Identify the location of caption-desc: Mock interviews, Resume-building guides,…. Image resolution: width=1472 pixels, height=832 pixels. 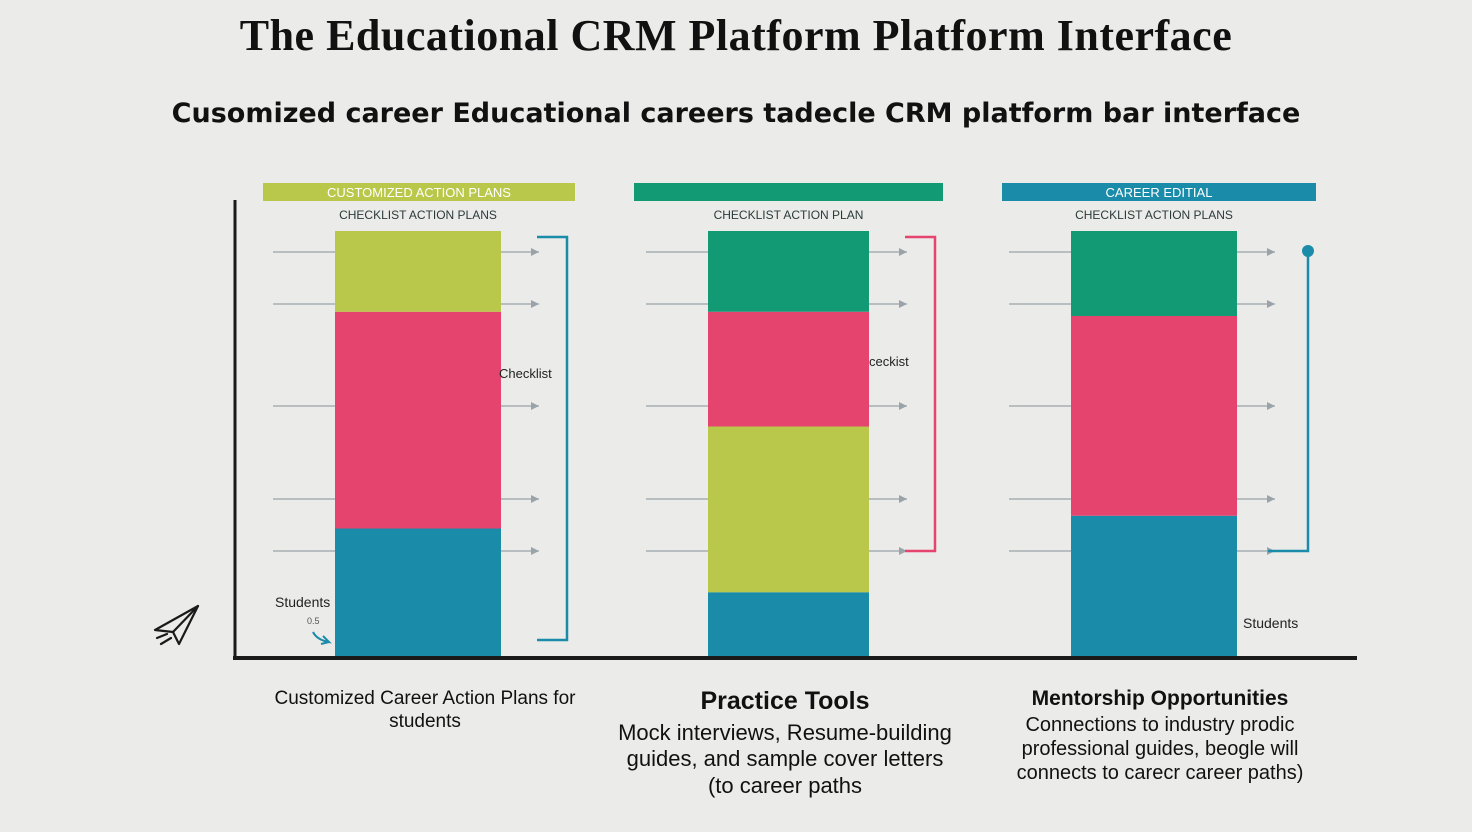
(785, 759).